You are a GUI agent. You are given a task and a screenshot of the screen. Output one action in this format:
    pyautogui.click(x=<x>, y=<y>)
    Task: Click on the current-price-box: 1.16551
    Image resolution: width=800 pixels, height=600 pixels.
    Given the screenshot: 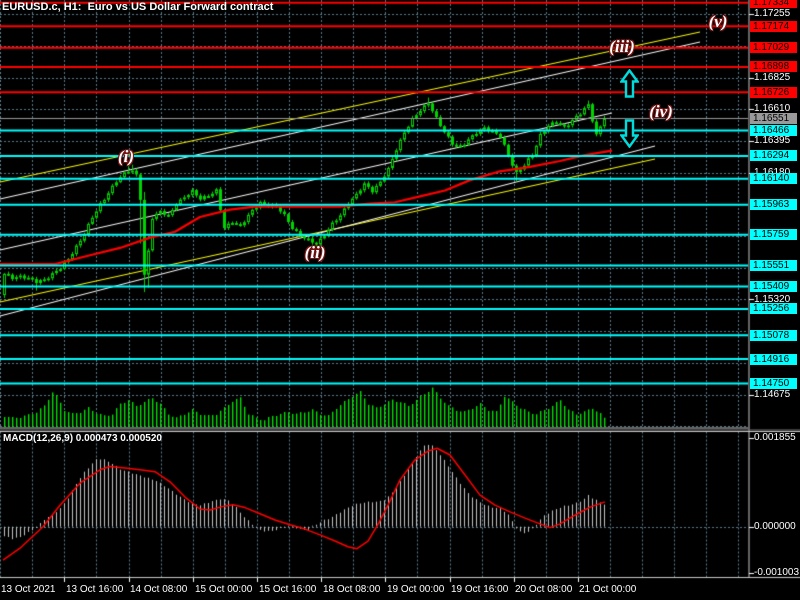 What is the action you would take?
    pyautogui.click(x=773, y=118)
    